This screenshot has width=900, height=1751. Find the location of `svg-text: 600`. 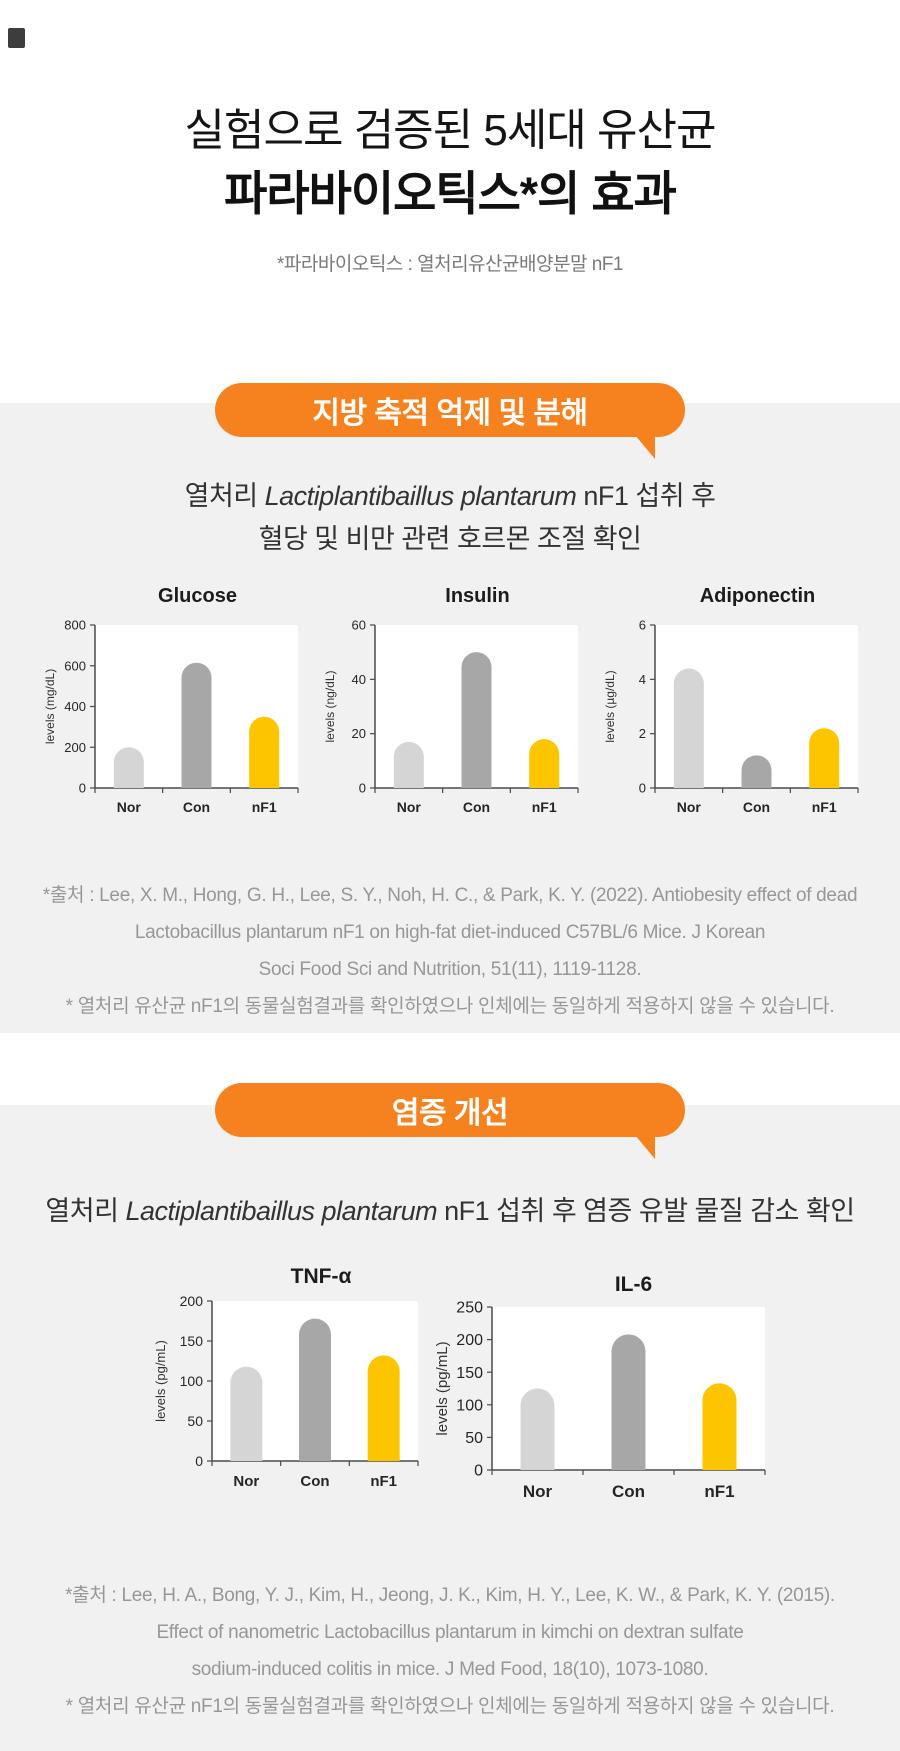

svg-text: 600 is located at coordinates (75, 665).